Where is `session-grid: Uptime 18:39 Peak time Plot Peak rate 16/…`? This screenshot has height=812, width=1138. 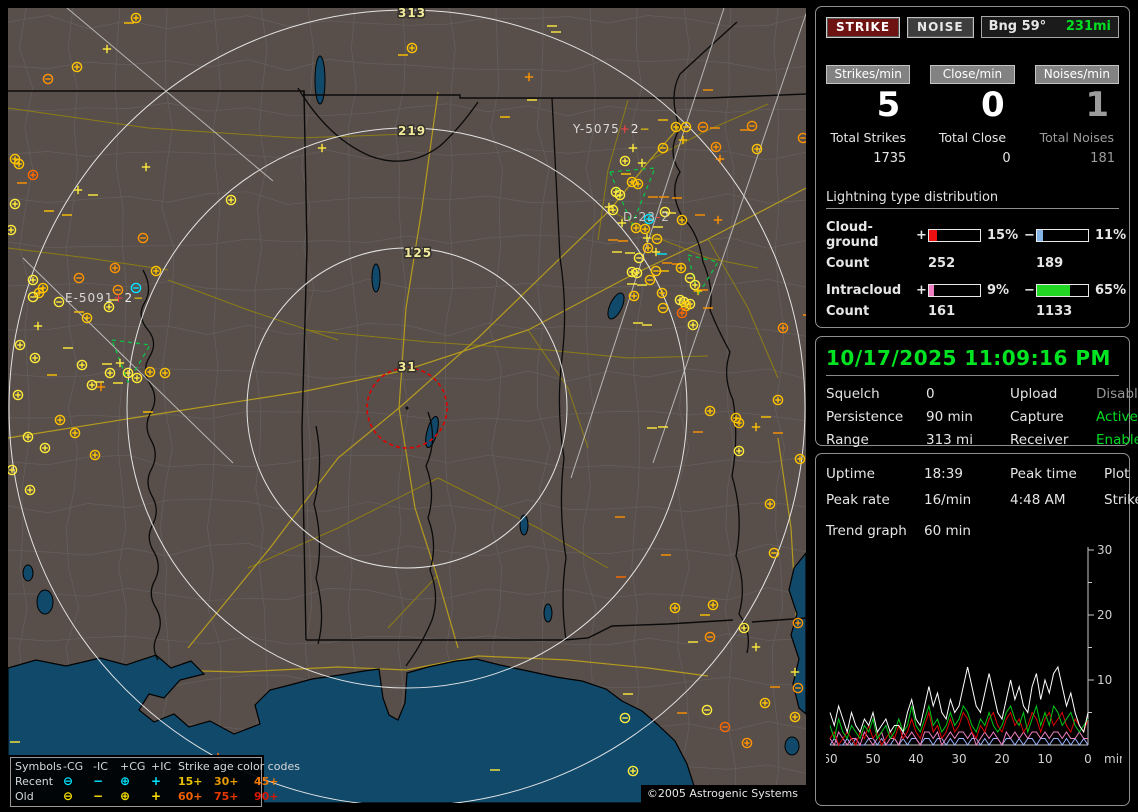
session-grid: Uptime 18:39 Peak time Plot Peak rate 16/… is located at coordinates (982, 487).